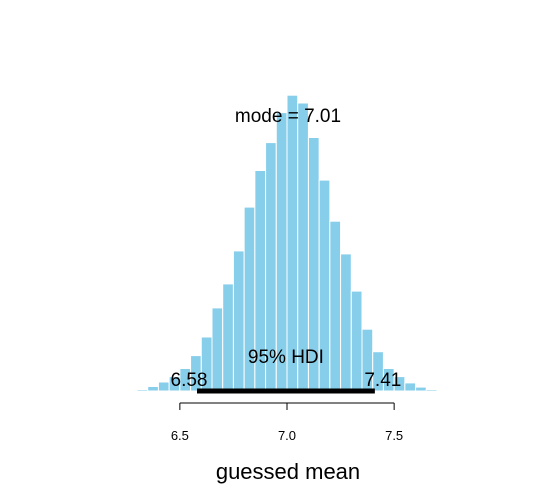 The height and width of the screenshot is (503, 545). I want to click on hdi-low-label: 6.58, so click(189, 380).